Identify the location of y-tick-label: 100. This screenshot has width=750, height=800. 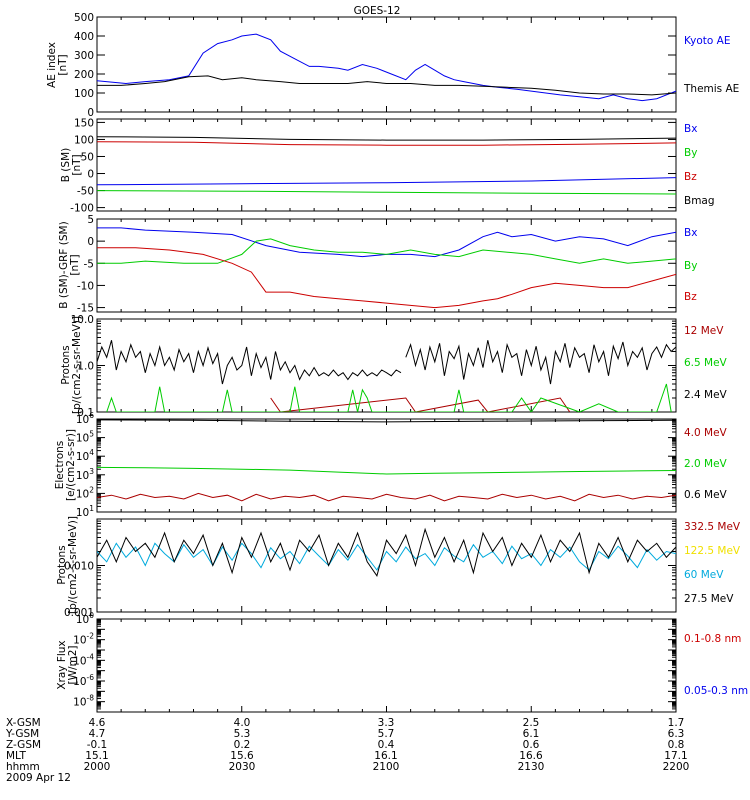
(84, 94).